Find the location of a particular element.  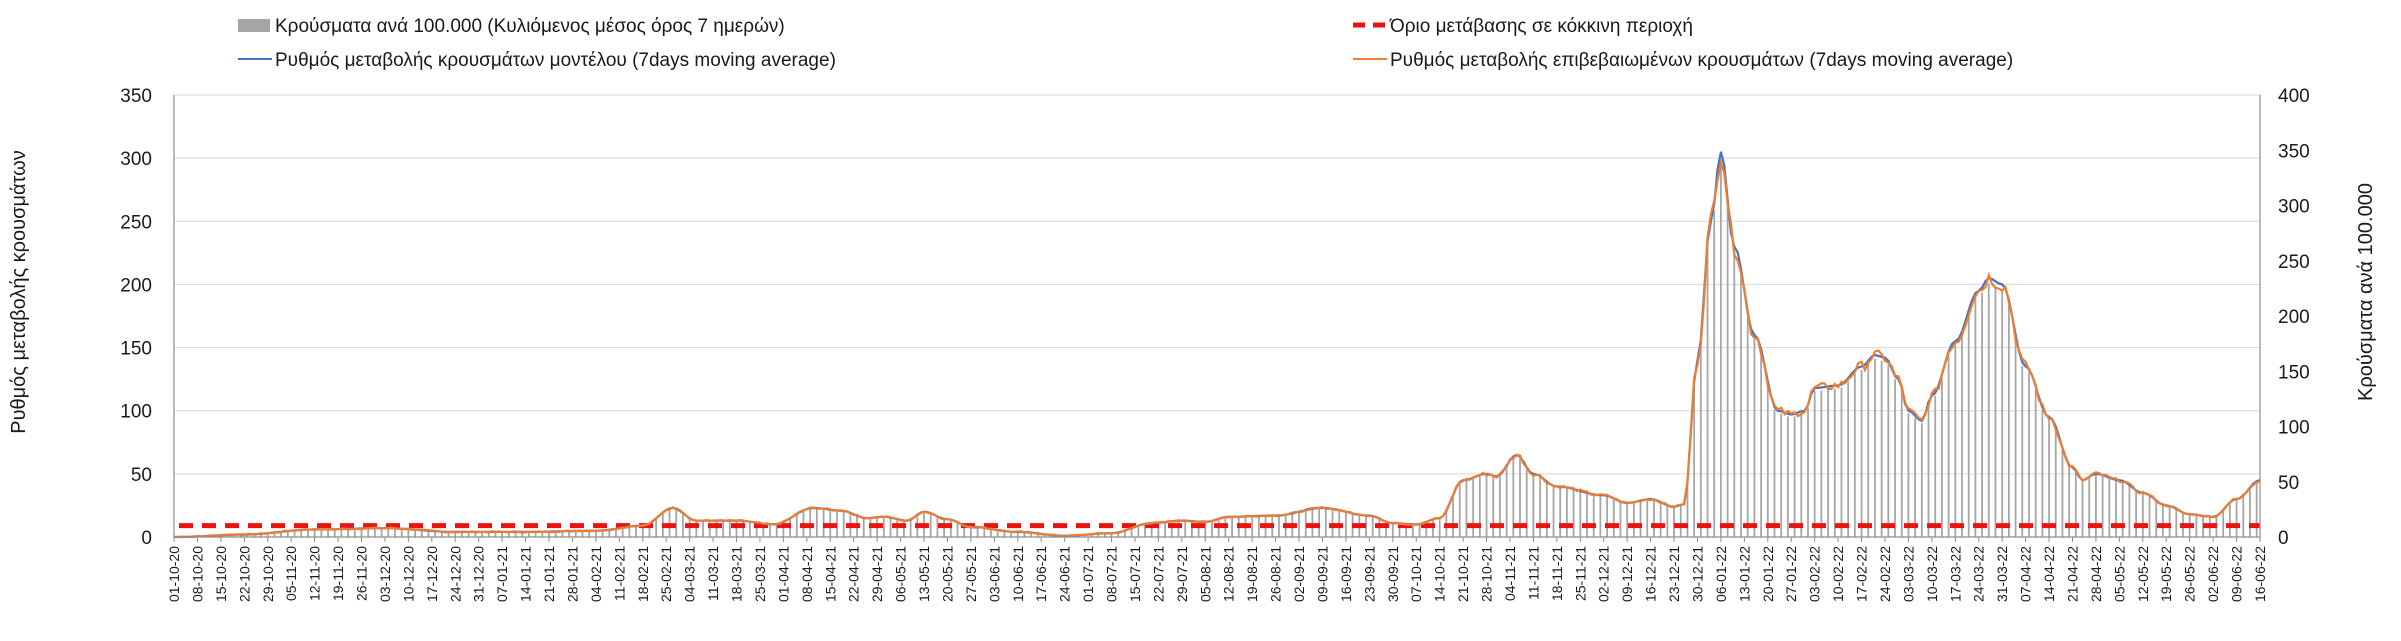

x-tick-label: 22-04-21 is located at coordinates (854, 574).